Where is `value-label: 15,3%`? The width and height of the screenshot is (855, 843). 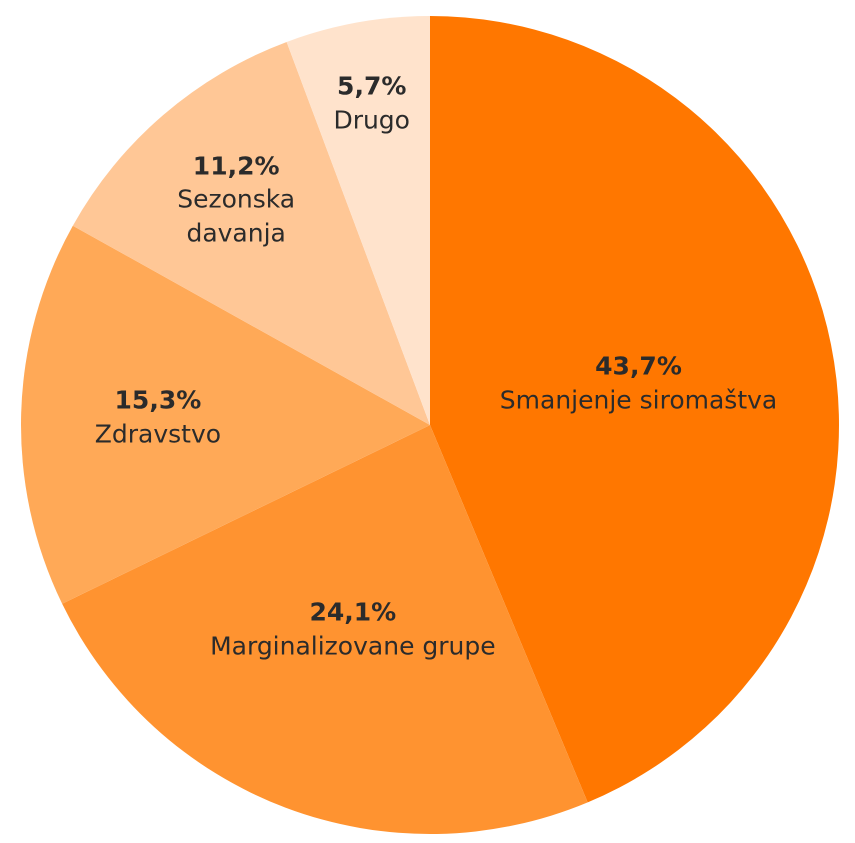 value-label: 15,3% is located at coordinates (158, 400).